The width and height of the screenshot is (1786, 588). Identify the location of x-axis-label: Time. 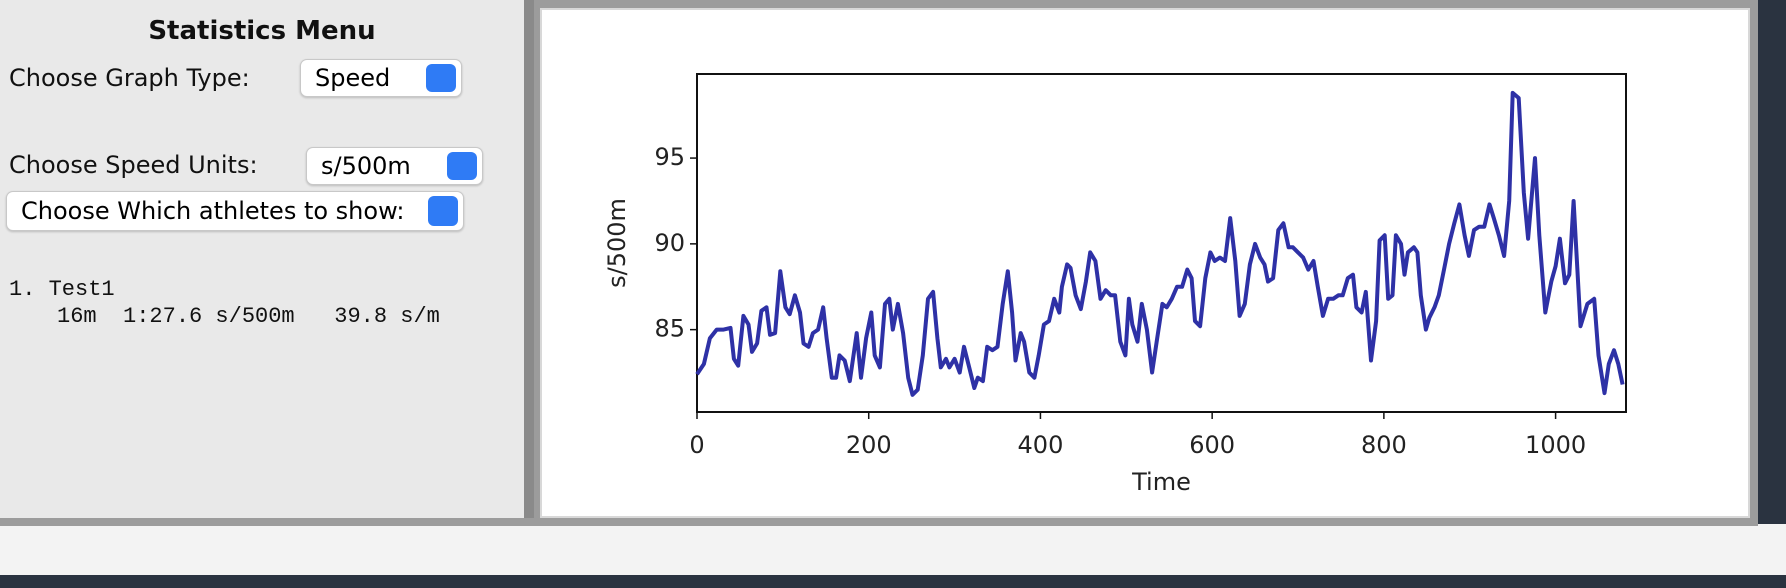
(1161, 482).